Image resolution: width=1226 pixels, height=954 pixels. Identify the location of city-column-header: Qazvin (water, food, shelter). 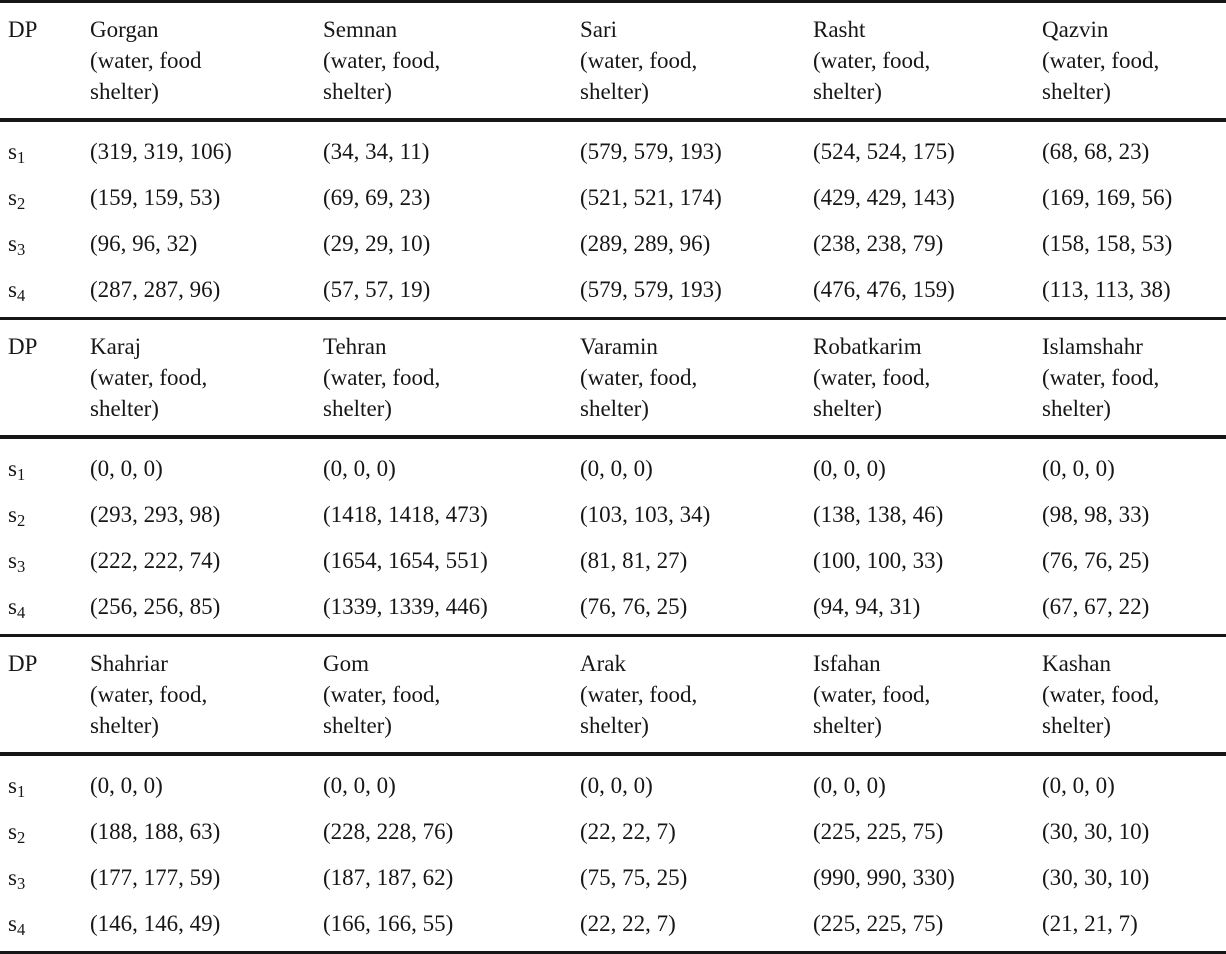
(1134, 61).